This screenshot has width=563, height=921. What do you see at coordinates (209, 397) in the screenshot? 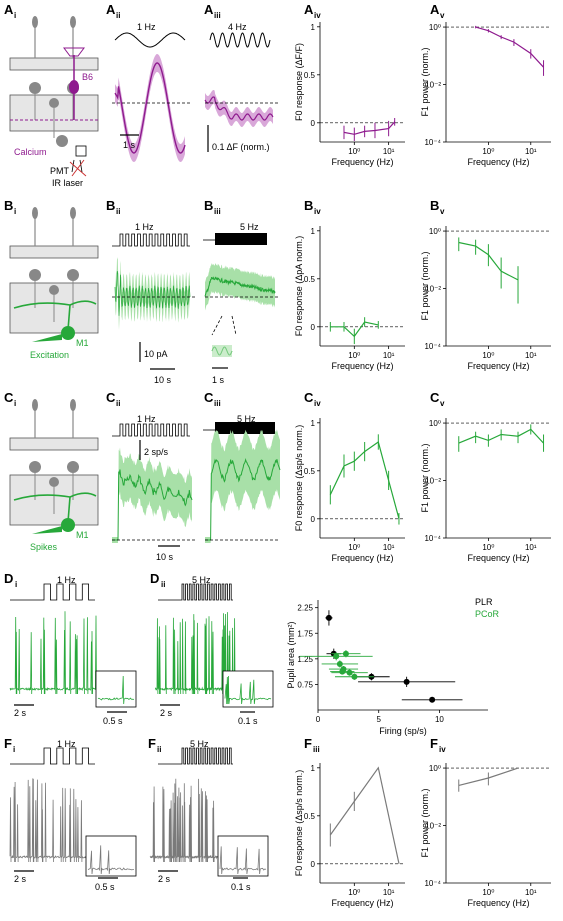
I see `label-c-iii: C` at bounding box center [209, 397].